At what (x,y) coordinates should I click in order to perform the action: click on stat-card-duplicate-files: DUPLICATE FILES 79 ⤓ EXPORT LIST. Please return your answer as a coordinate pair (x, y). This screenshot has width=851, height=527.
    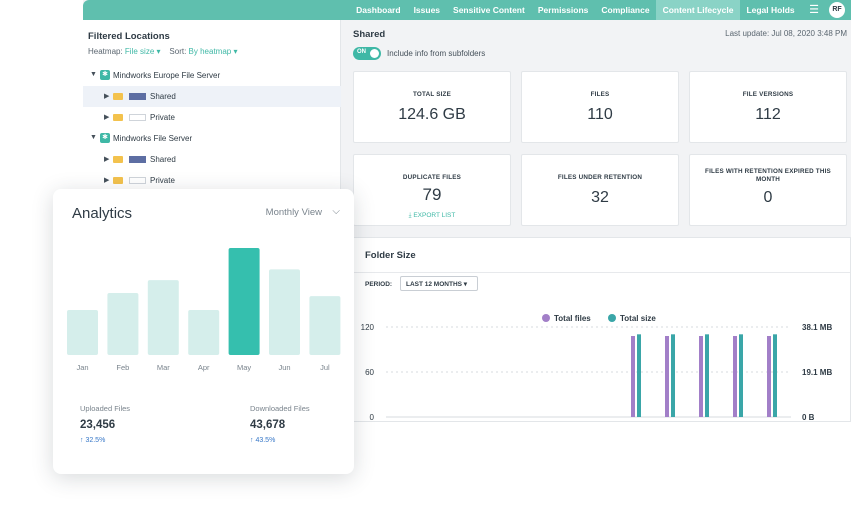
    Looking at the image, I should click on (432, 190).